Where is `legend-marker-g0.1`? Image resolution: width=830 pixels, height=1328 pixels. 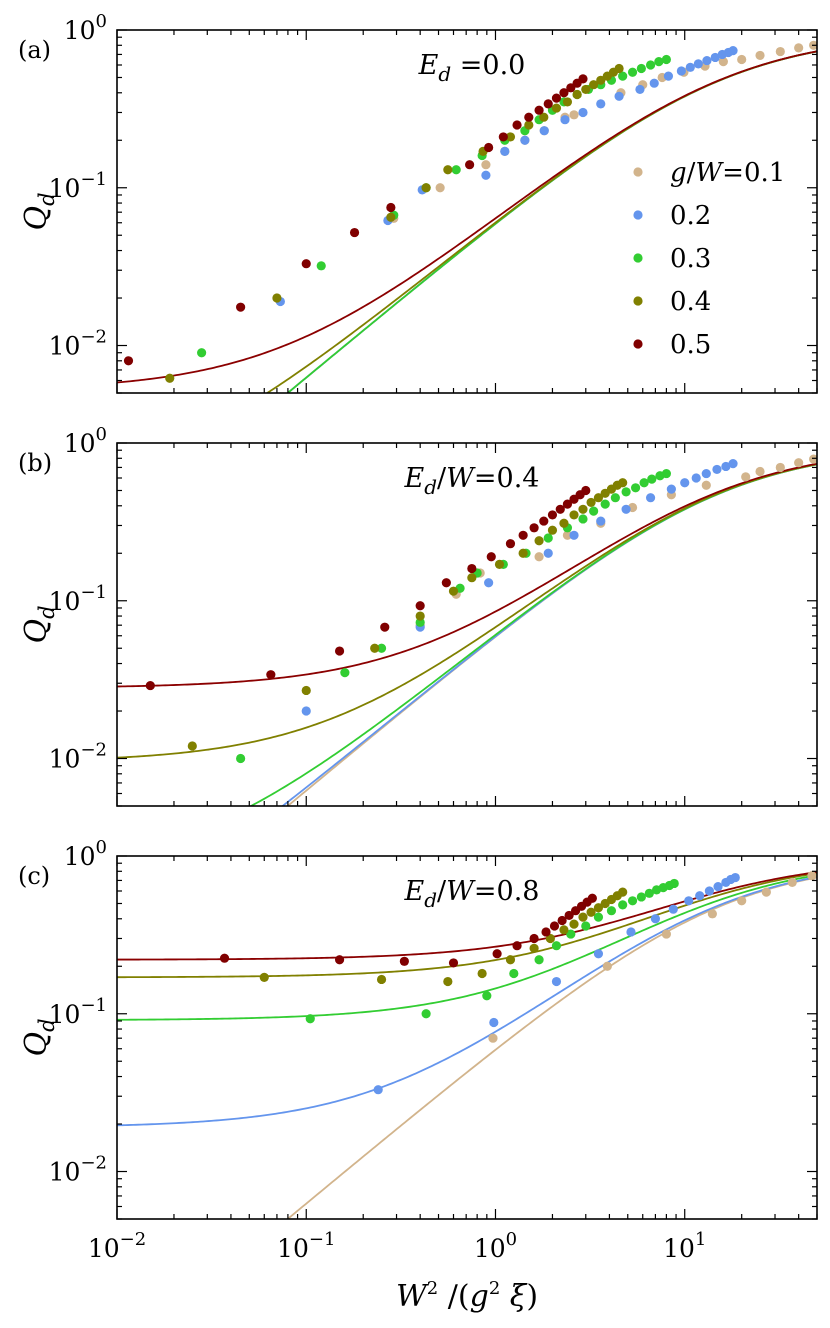 legend-marker-g0.1 is located at coordinates (638, 172).